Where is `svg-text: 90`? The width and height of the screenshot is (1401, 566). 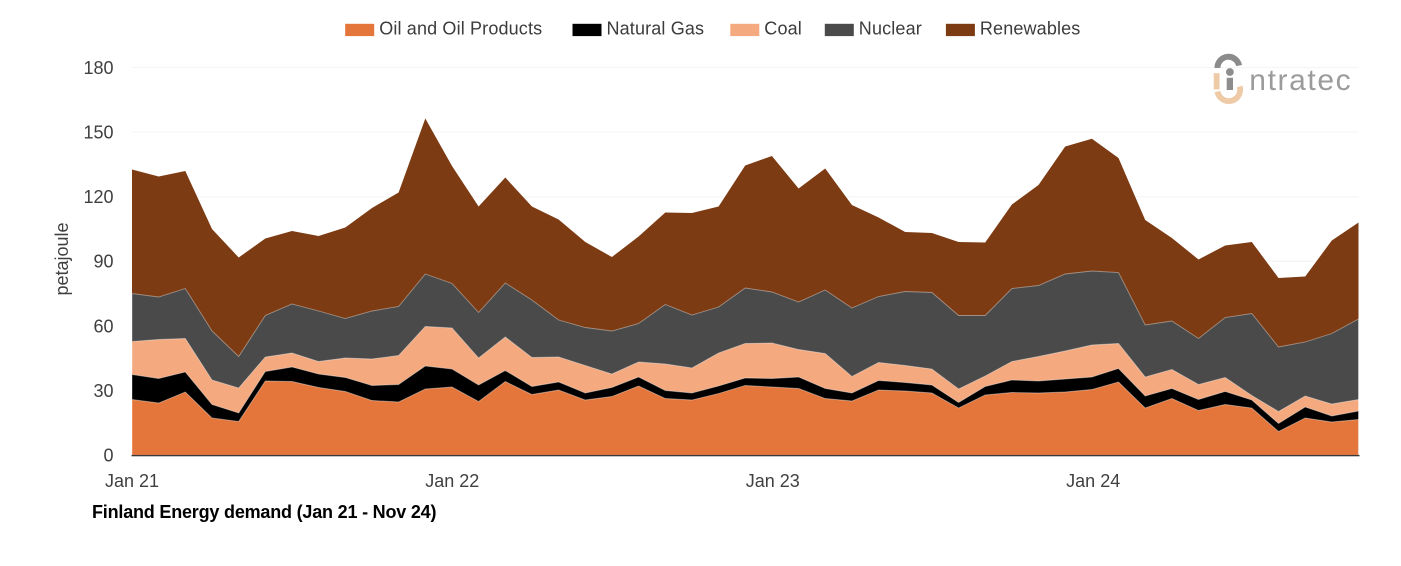 svg-text: 90 is located at coordinates (103, 262).